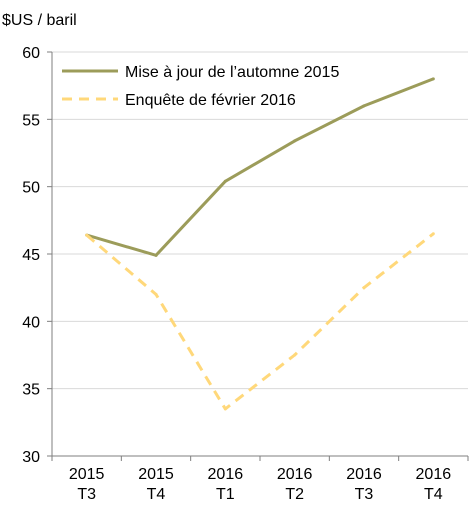 The width and height of the screenshot is (470, 527). Describe the element at coordinates (295, 484) in the screenshot. I see `x-tick-label: 2016 T2` at that location.